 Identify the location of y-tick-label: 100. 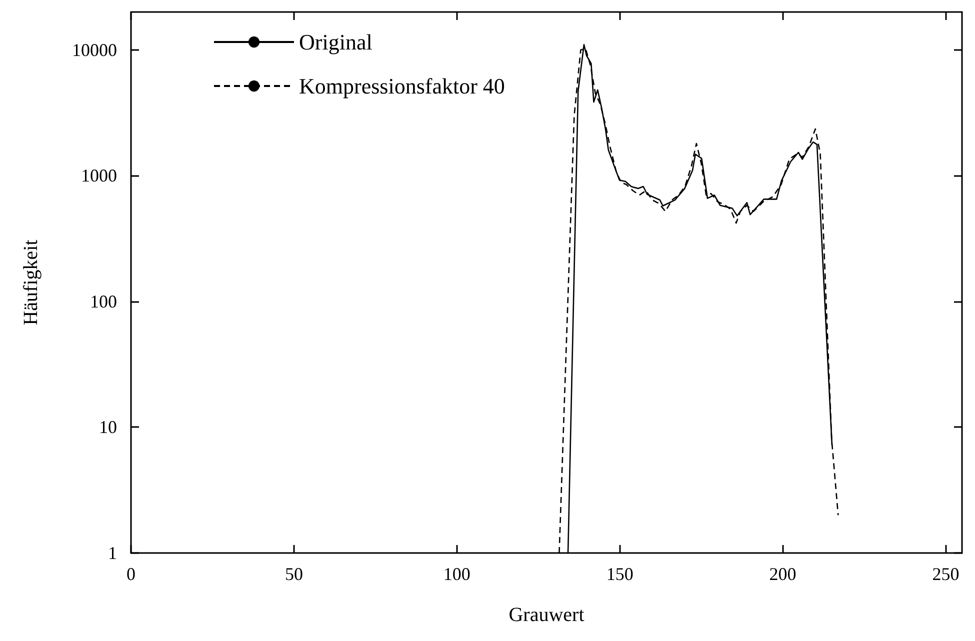
(103, 301).